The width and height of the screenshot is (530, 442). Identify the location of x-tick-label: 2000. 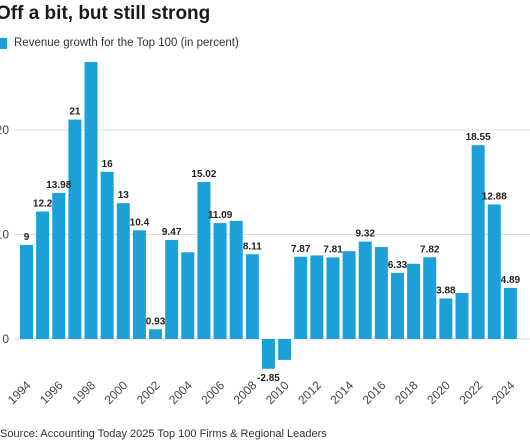
(116, 392).